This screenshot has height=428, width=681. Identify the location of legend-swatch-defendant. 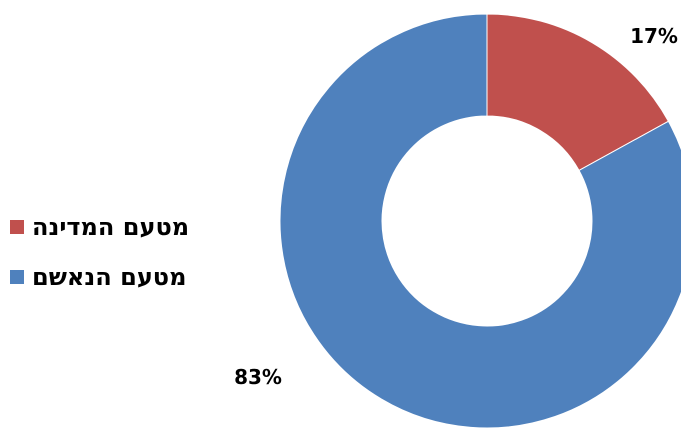
(17, 277).